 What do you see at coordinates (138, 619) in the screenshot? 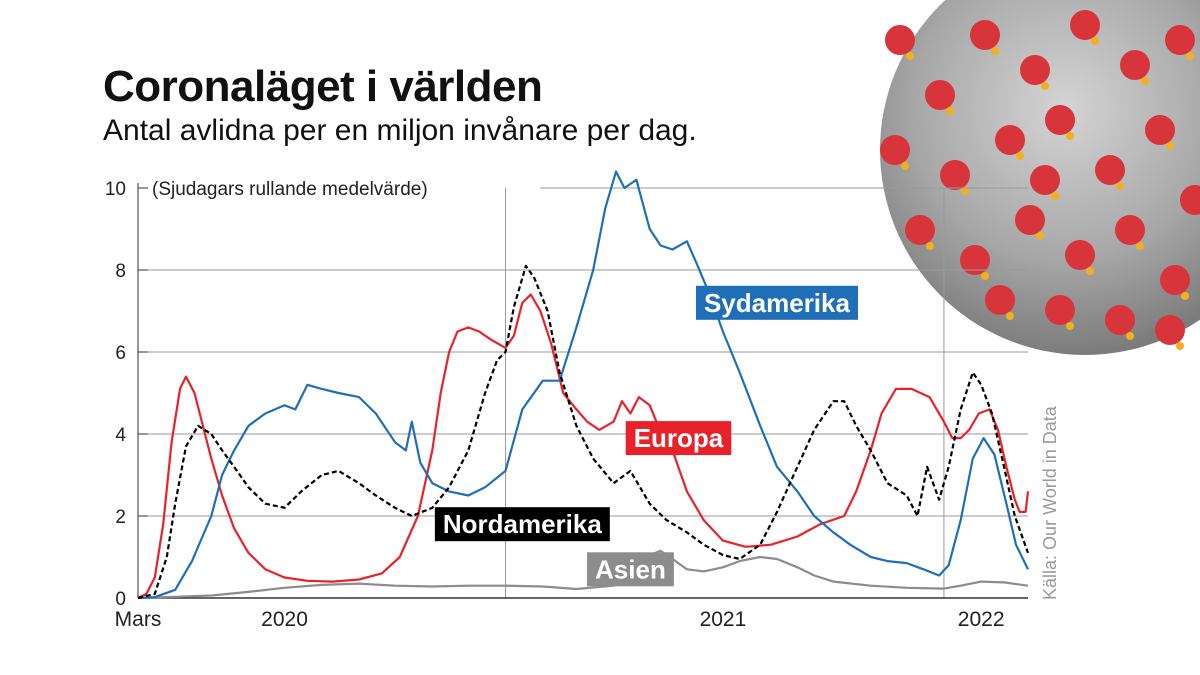
I see `x-tick-label: Mars` at bounding box center [138, 619].